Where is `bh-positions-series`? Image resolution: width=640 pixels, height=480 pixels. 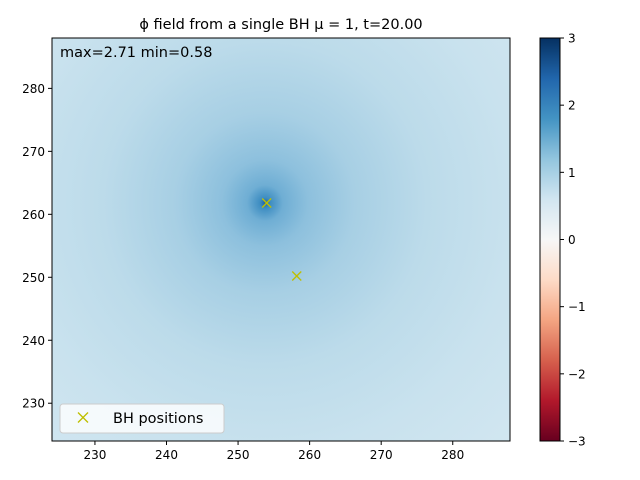
bh-positions-series is located at coordinates (281, 239).